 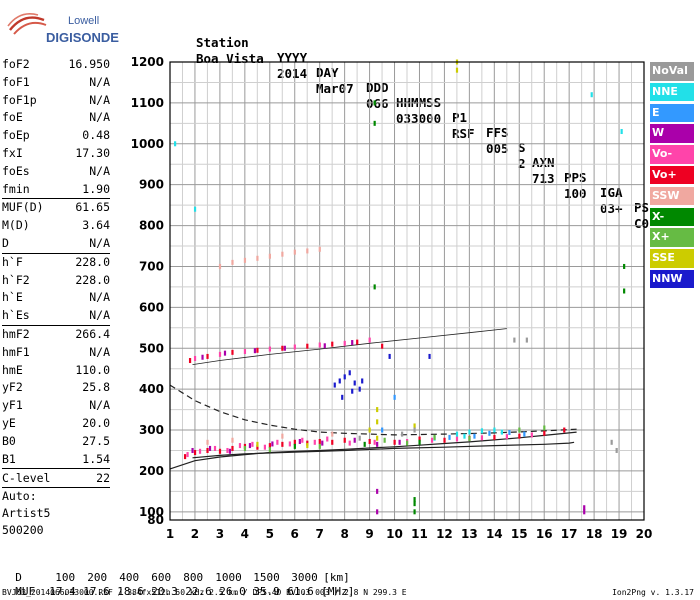 I want to click on legend-item: NNE, so click(x=672, y=92).